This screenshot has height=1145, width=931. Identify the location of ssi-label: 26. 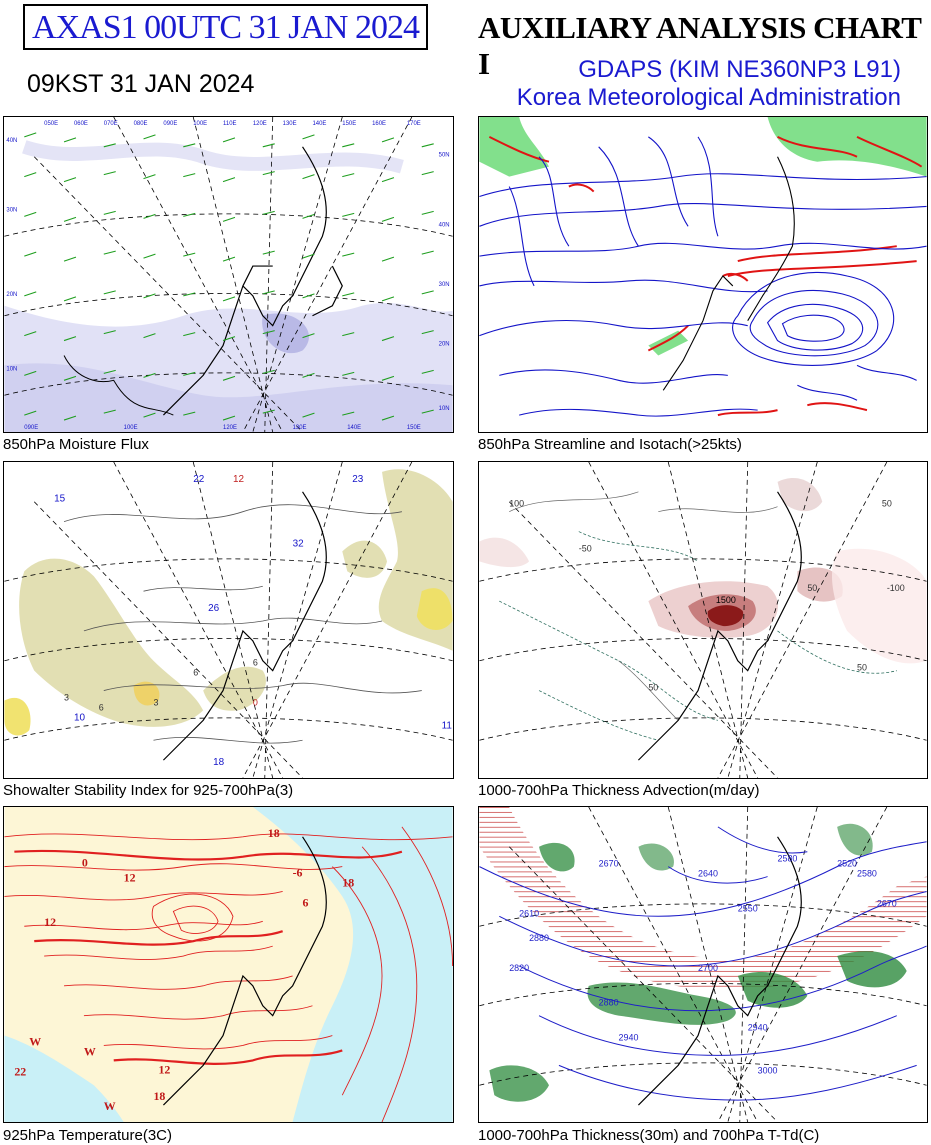
(214, 608).